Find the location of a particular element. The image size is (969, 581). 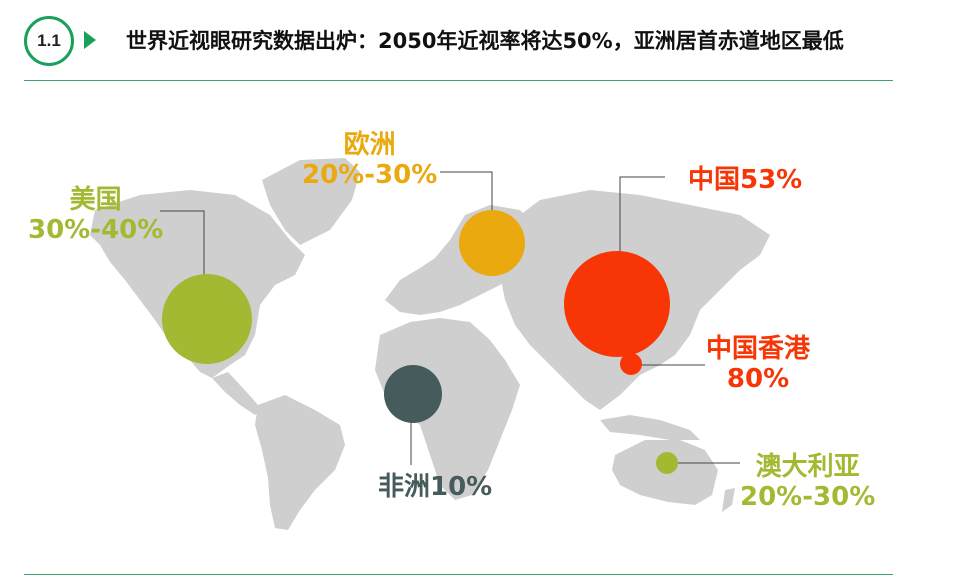

hongkong-label: 中国香港 80% is located at coordinates (758, 364).